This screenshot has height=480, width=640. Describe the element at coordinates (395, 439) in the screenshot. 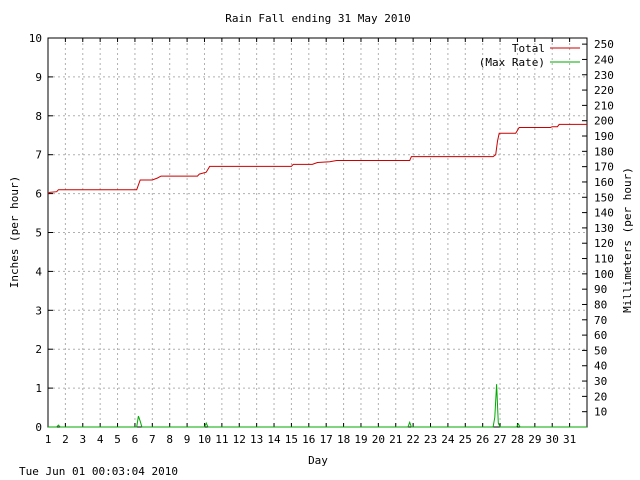

I see `x-tick-label: 21` at that location.